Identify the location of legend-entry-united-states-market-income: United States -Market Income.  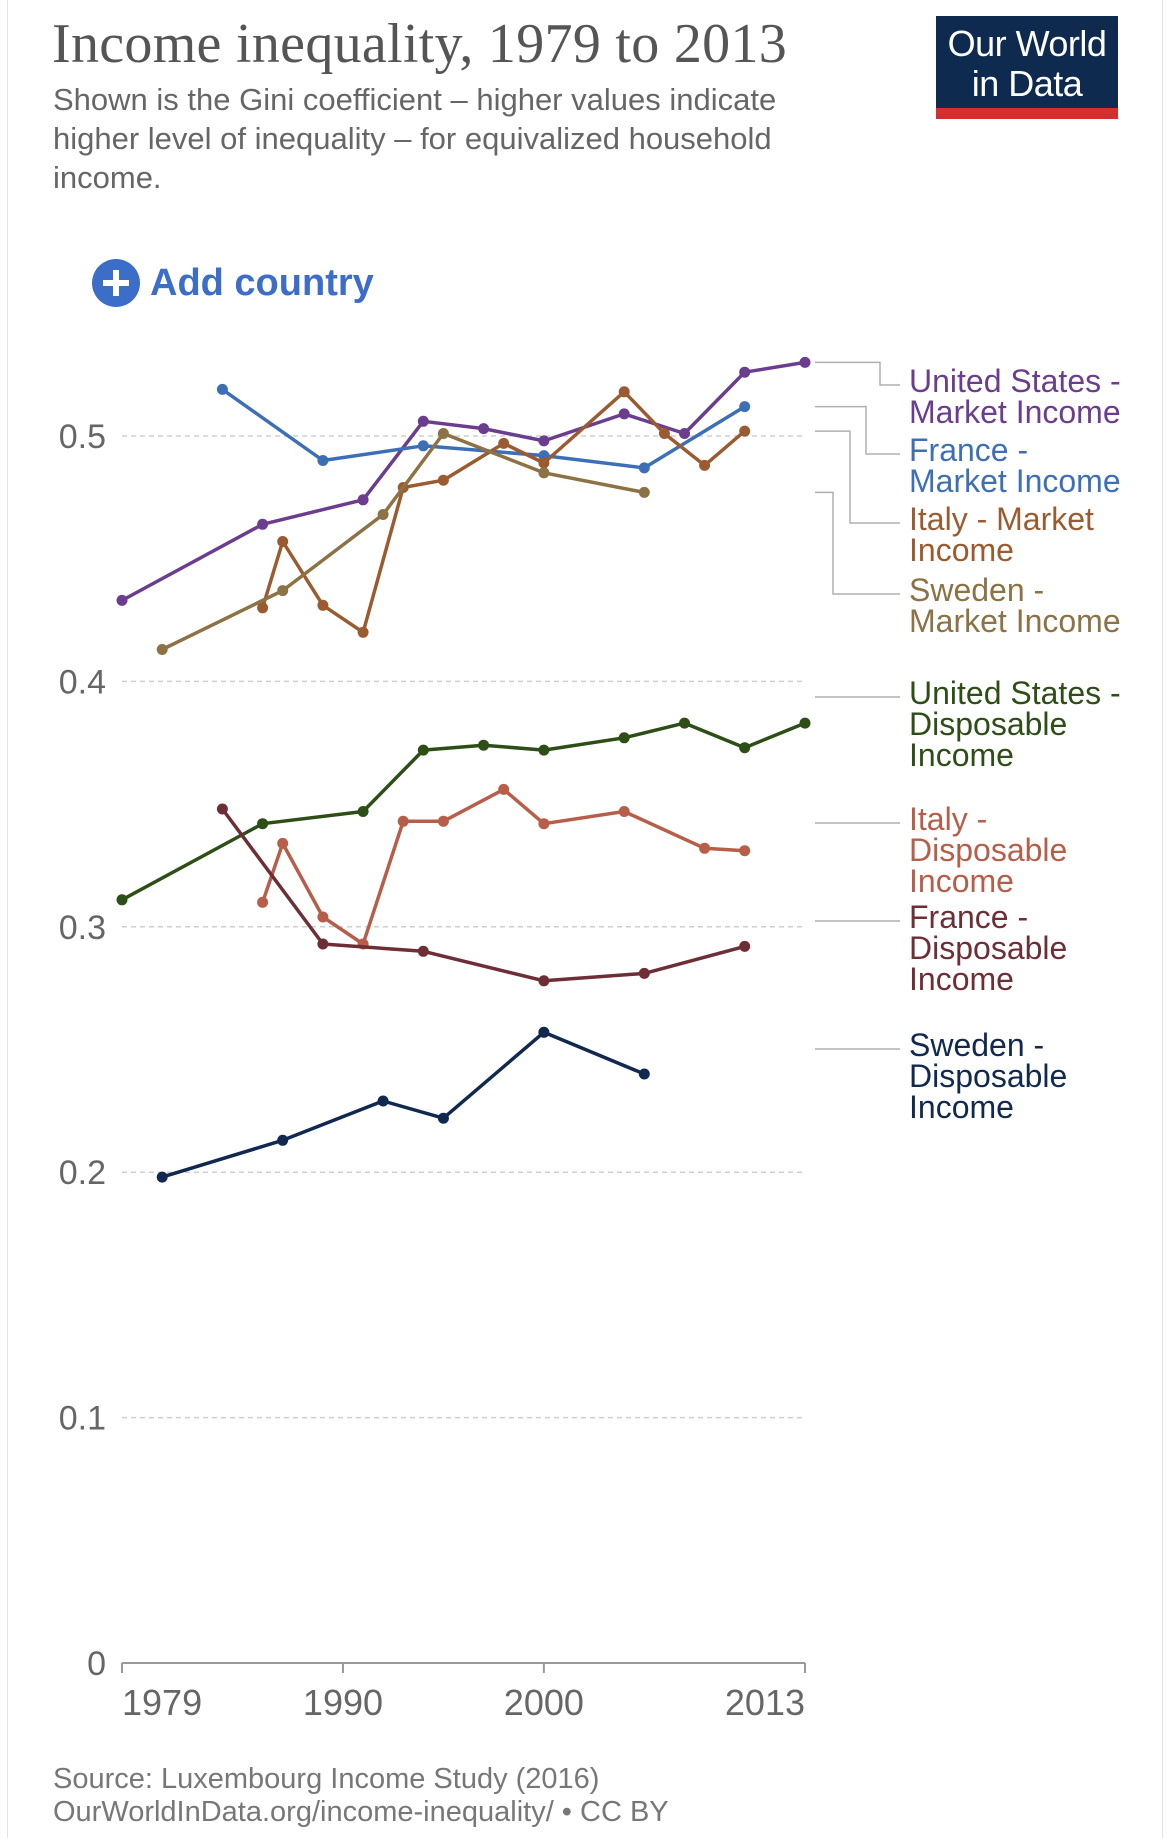
(1015, 396).